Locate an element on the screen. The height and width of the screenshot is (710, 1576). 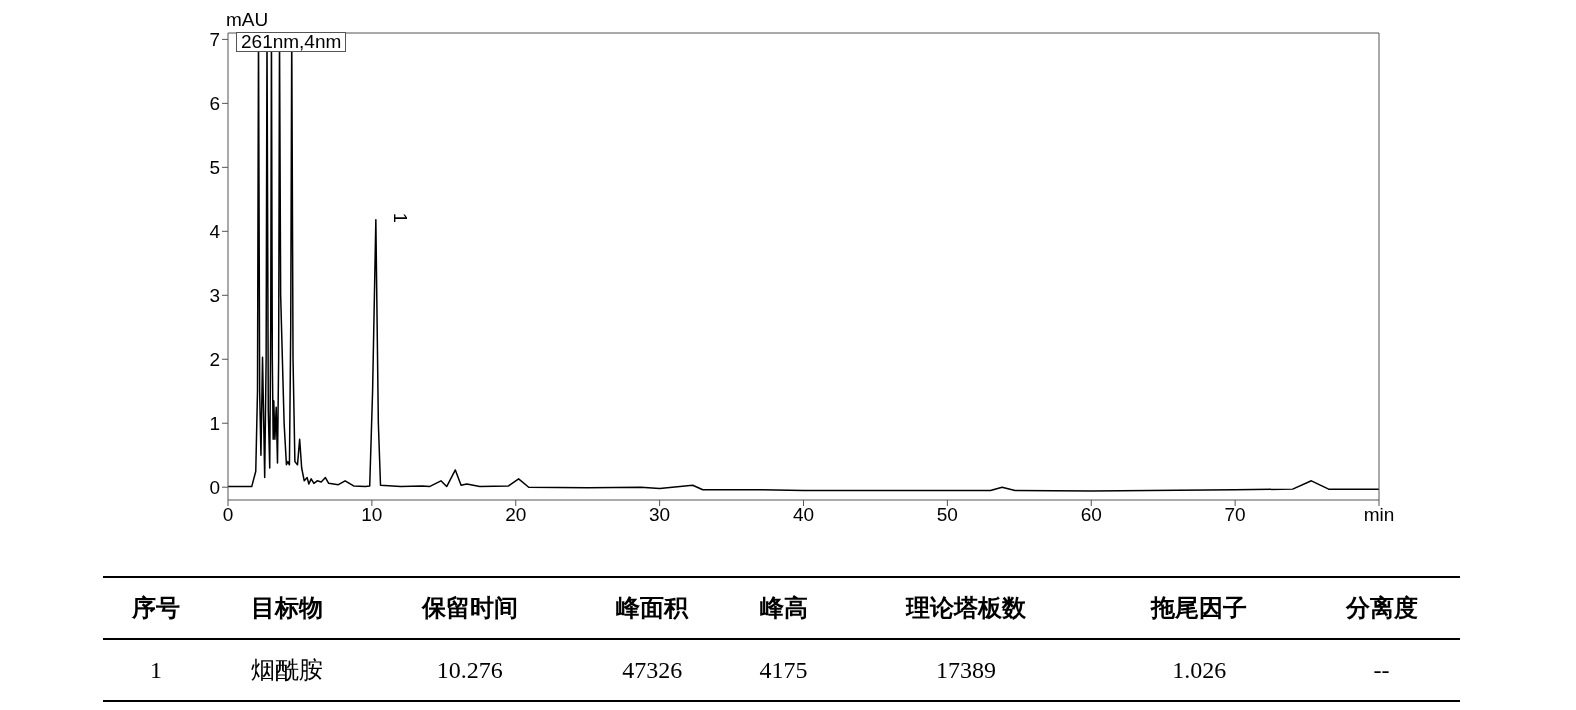
text: 1 is located at coordinates (156, 670).